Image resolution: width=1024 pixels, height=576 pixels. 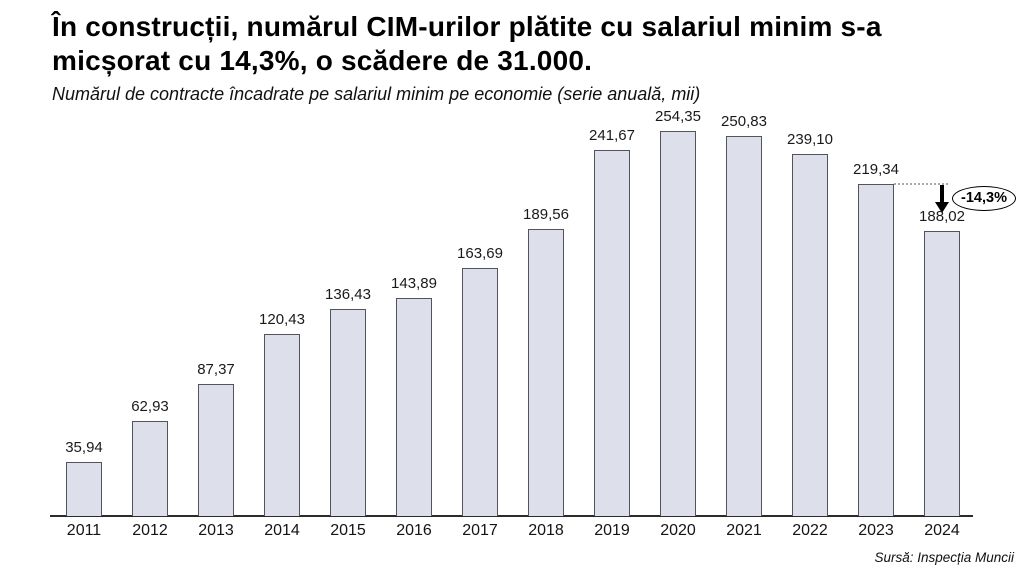 What do you see at coordinates (810, 139) in the screenshot?
I see `bar-value-label-2022: 239,10` at bounding box center [810, 139].